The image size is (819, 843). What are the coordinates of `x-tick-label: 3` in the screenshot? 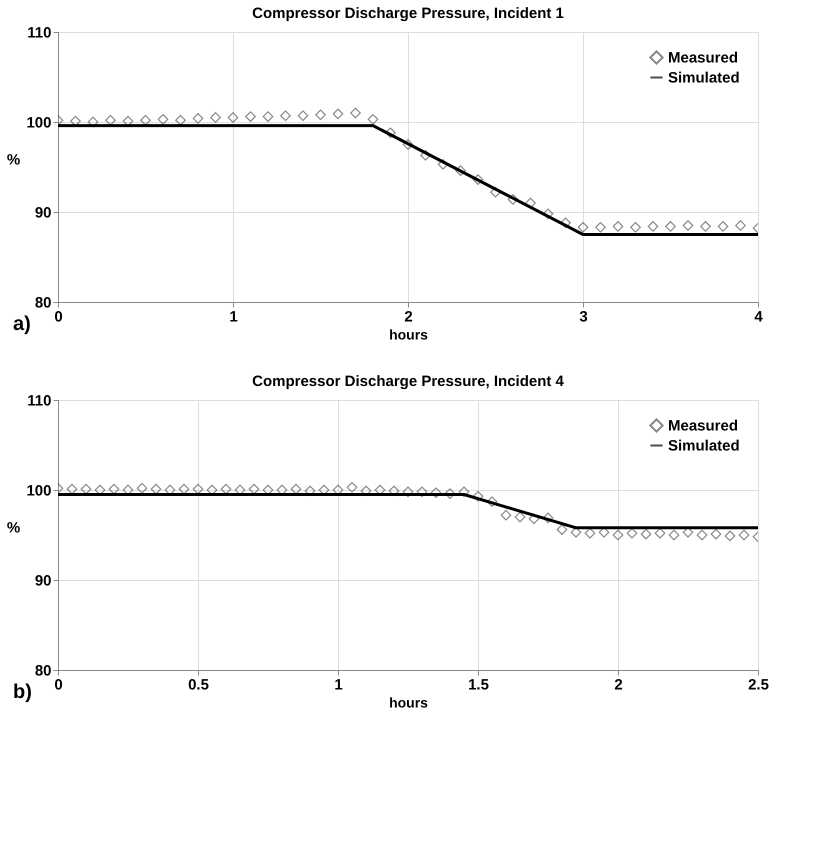 It's located at (583, 317).